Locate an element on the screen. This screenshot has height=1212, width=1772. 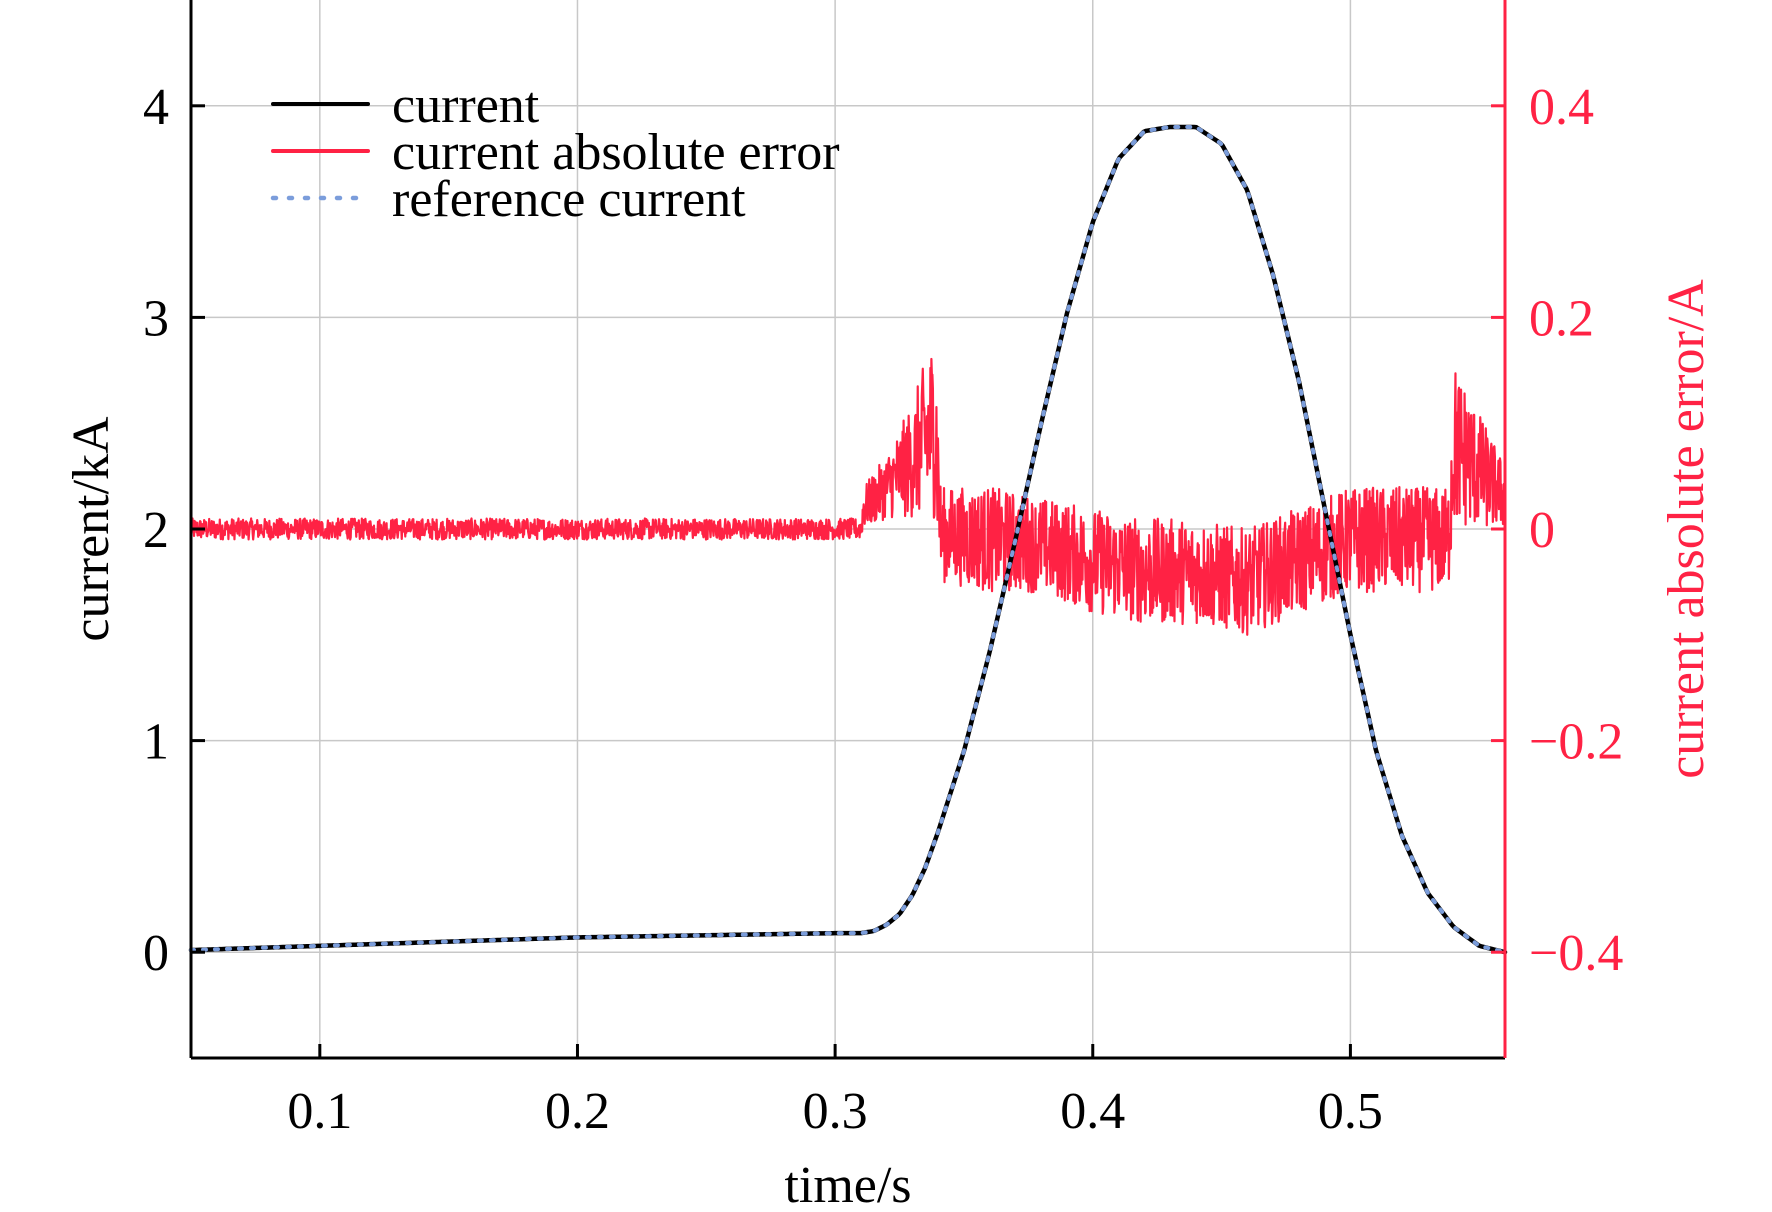
right-y-tick-label: −0.4 is located at coordinates (1576, 953).